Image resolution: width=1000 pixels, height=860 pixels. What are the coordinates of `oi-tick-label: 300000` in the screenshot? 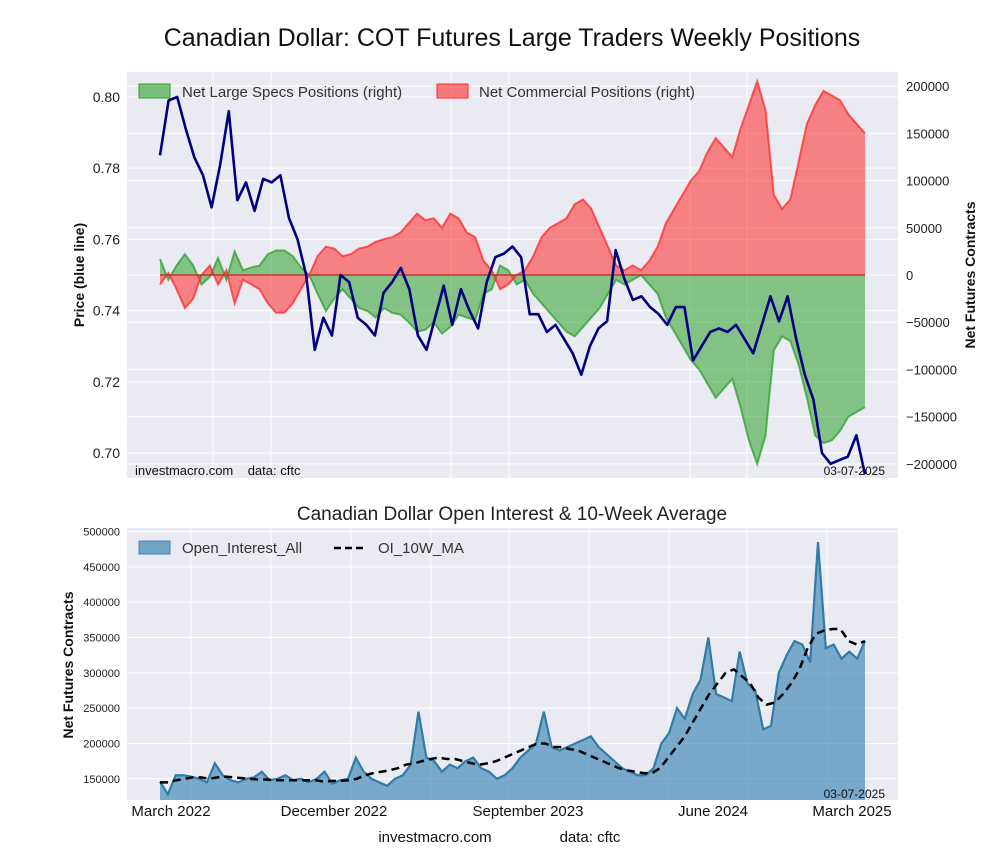 It's located at (101, 674).